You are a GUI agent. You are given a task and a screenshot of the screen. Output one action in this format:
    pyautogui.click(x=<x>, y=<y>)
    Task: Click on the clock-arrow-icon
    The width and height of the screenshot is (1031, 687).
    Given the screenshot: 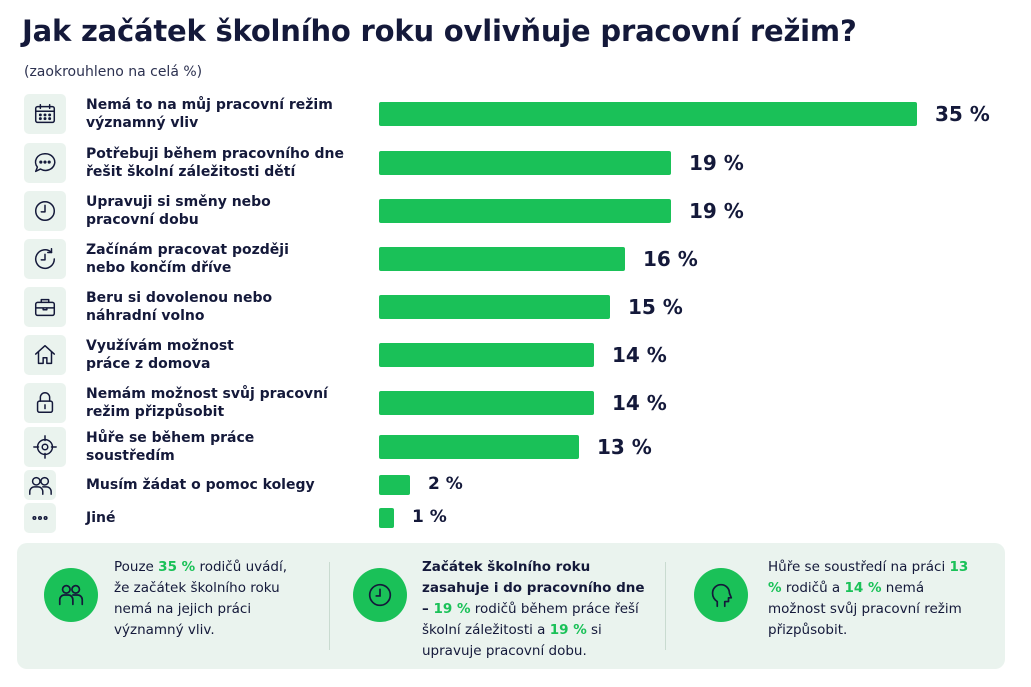 What is the action you would take?
    pyautogui.click(x=45, y=259)
    